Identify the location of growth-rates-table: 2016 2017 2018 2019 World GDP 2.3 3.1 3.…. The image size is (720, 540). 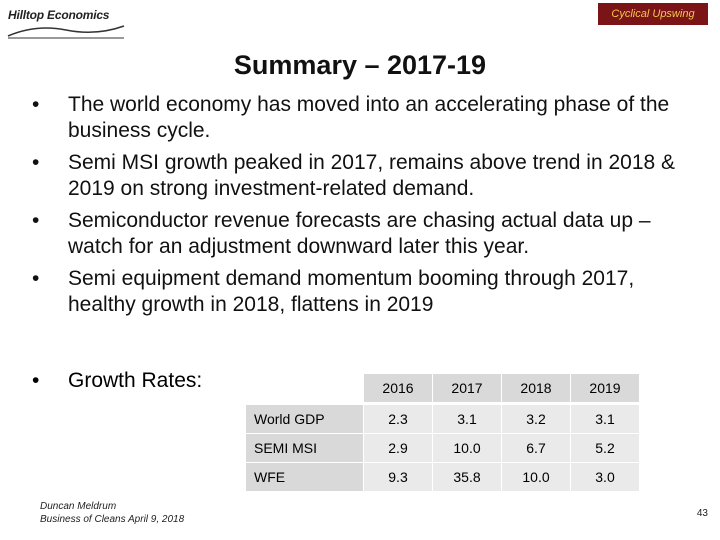
(442, 432).